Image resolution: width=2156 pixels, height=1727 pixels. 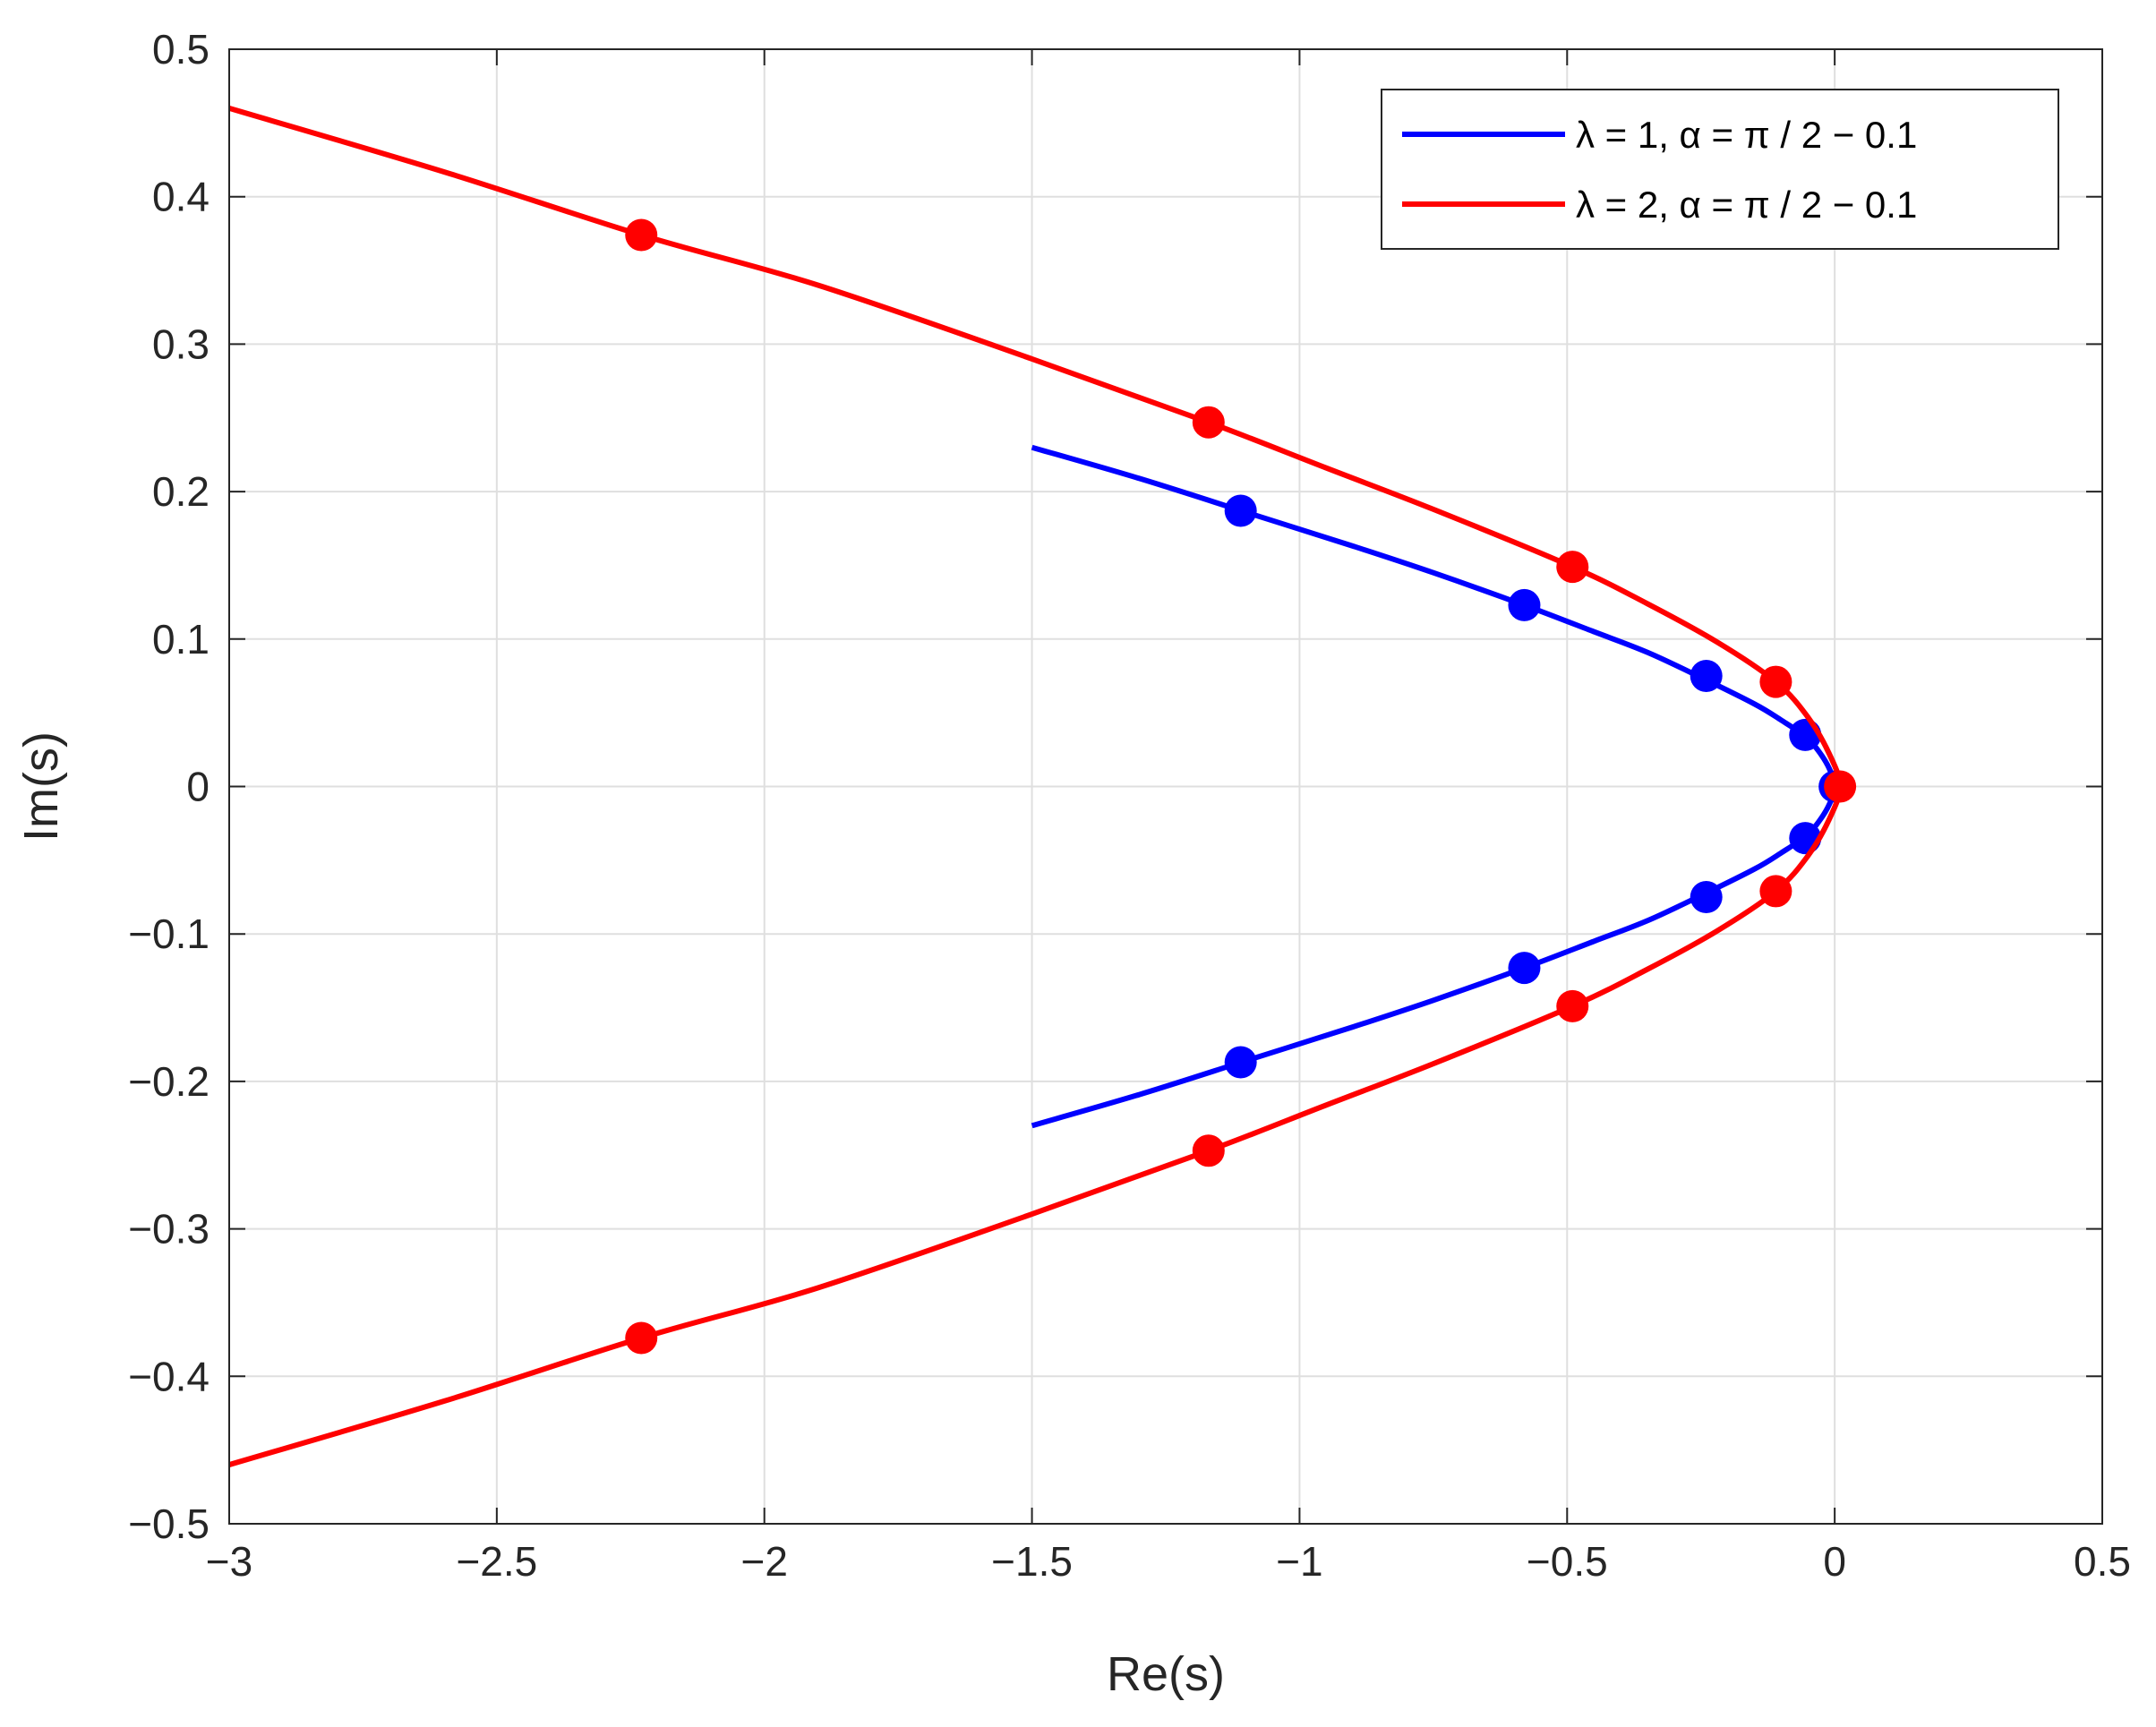 I want to click on y-tick-label: 0.2, so click(x=181, y=491).